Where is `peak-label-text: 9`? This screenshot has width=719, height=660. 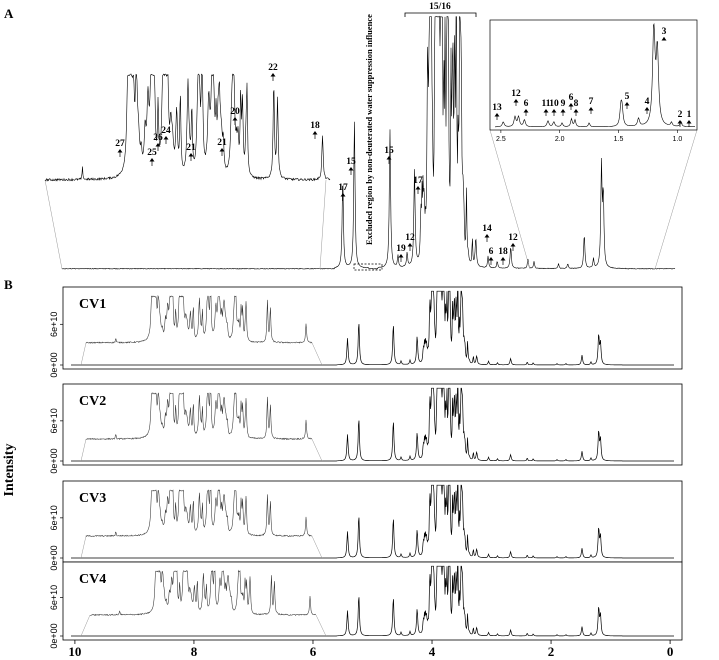 peak-label-text: 9 is located at coordinates (563, 104).